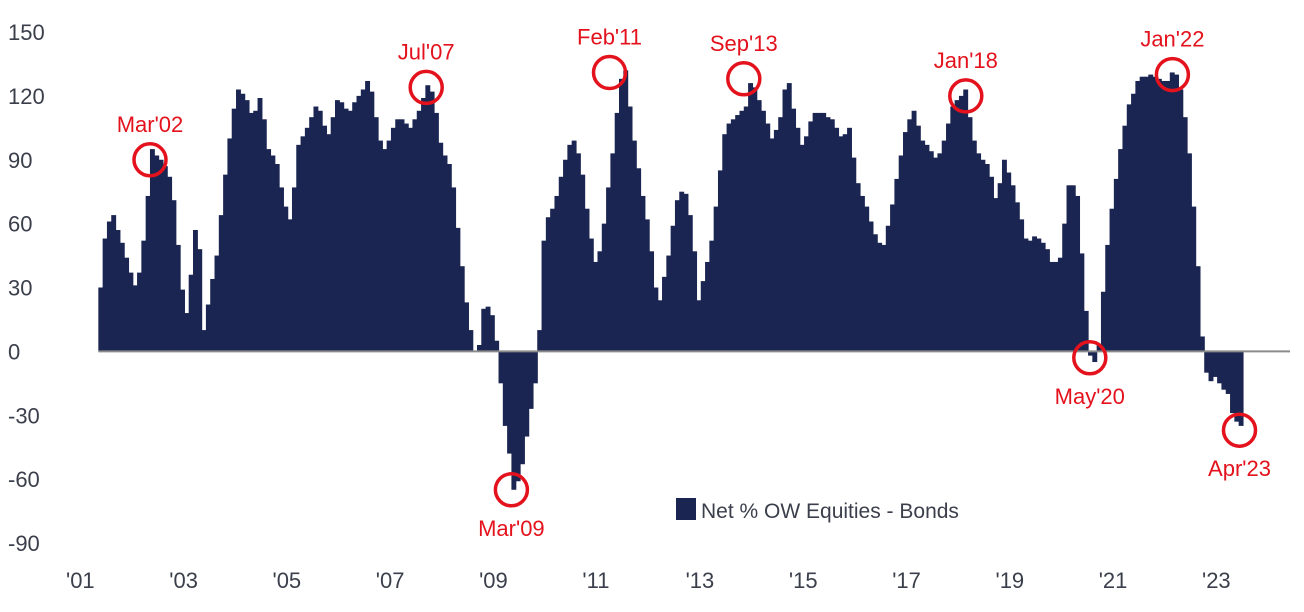 This screenshot has height=612, width=1304. I want to click on legend-swatch, so click(686, 509).